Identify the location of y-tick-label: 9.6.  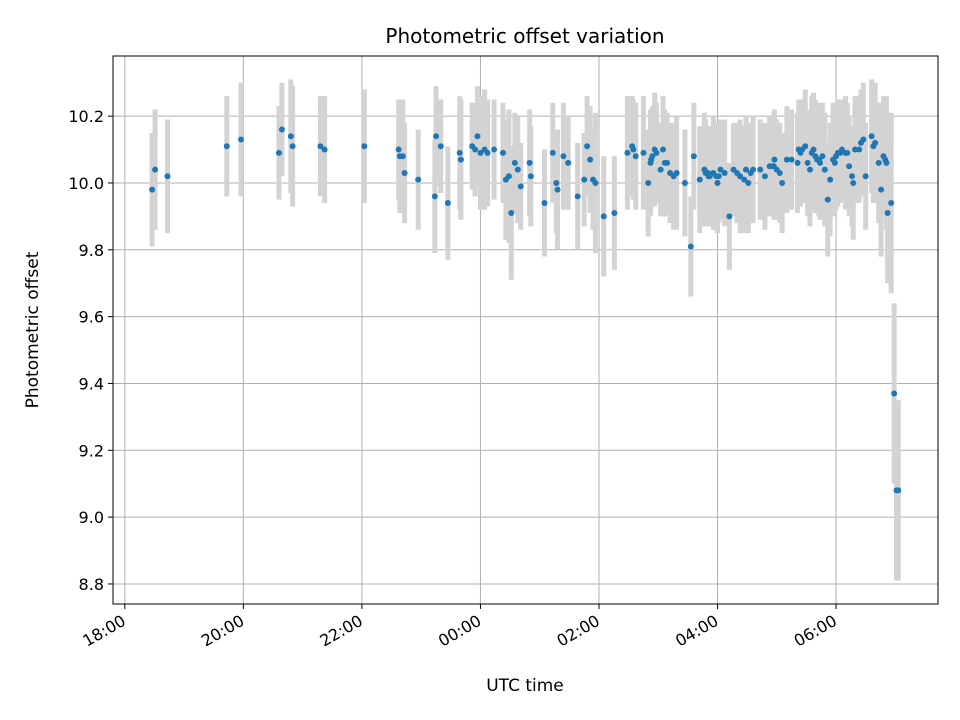
(91, 317).